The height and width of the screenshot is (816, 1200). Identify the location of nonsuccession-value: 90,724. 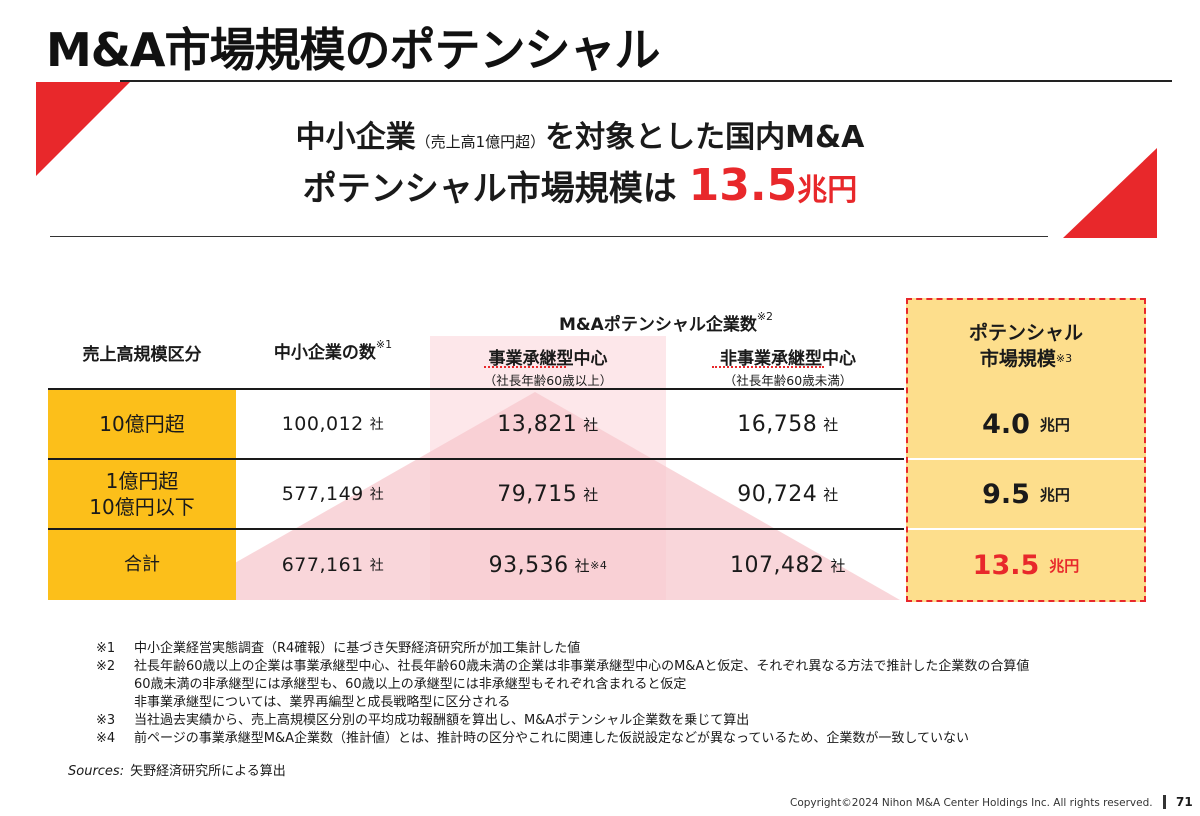
(777, 494).